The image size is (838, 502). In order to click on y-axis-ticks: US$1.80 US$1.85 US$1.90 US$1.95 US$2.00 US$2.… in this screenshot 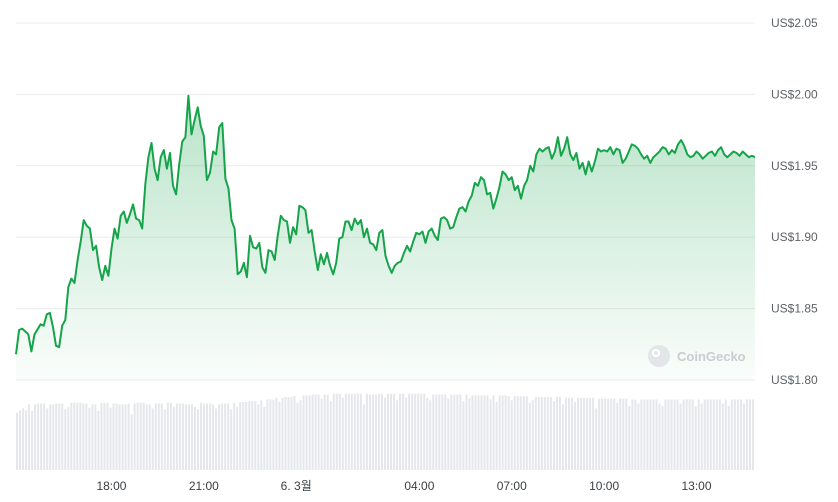, I will do `click(794, 201)`.